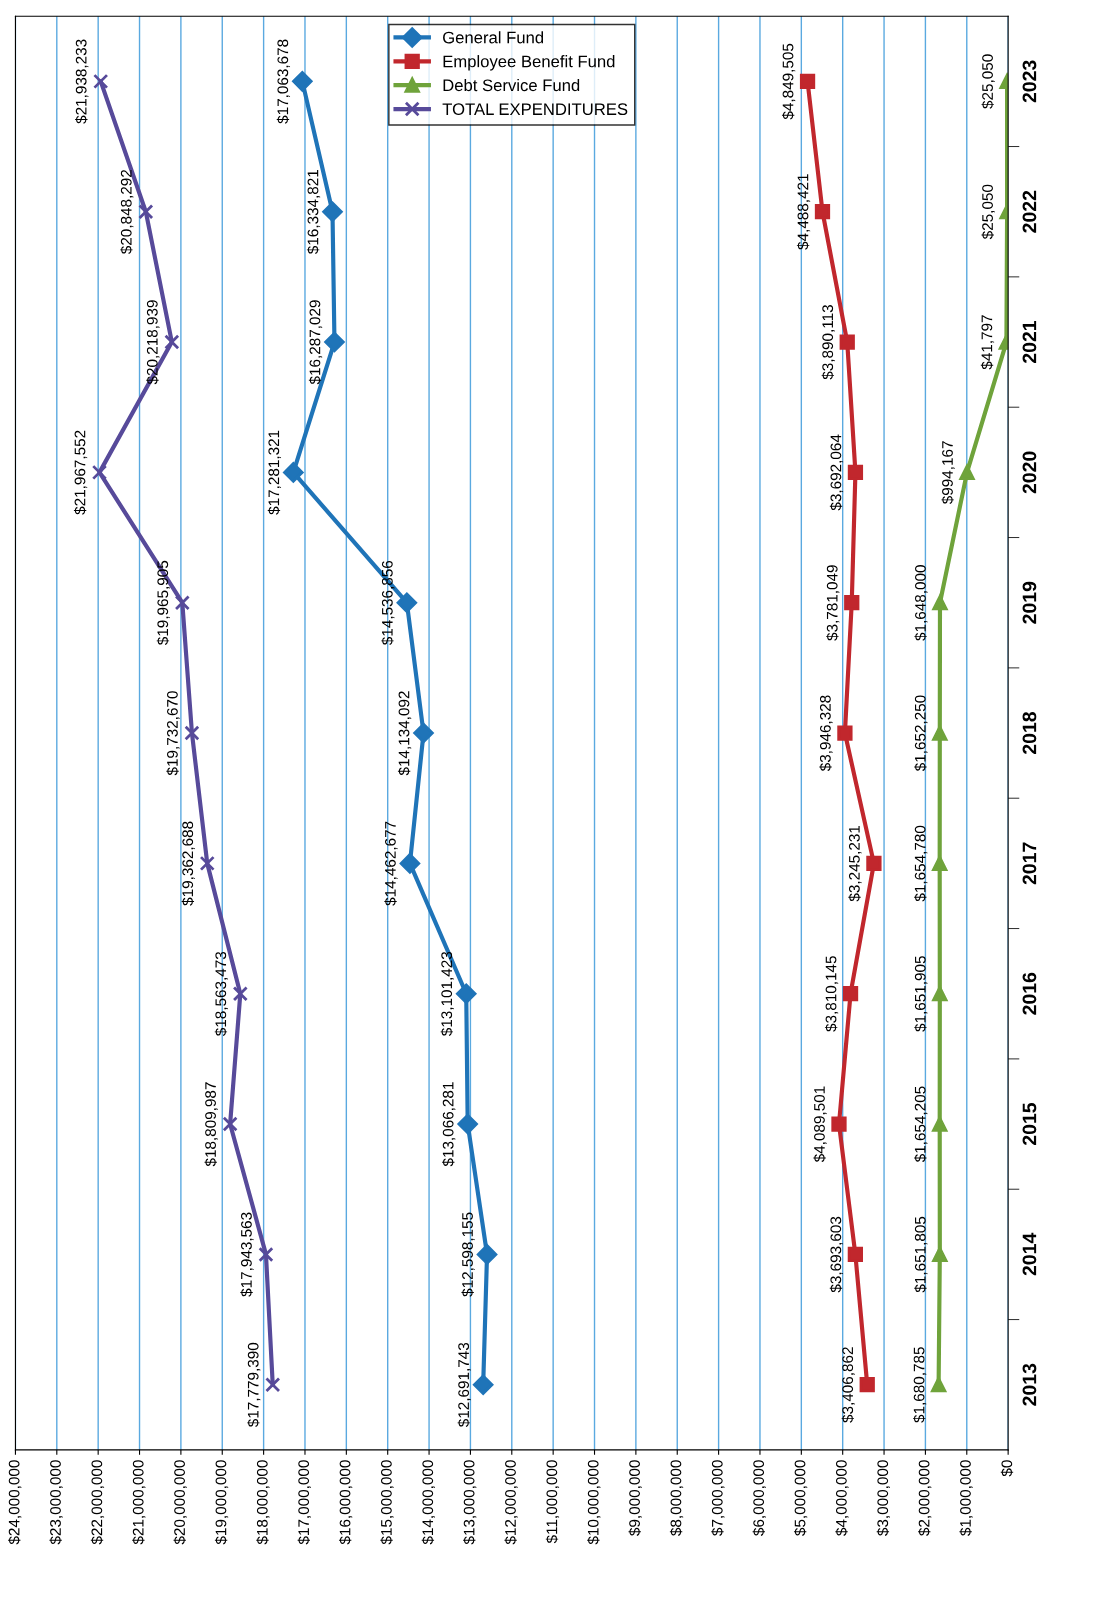  Describe the element at coordinates (803, 212) in the screenshot. I see `data-label: $4,488,421` at that location.